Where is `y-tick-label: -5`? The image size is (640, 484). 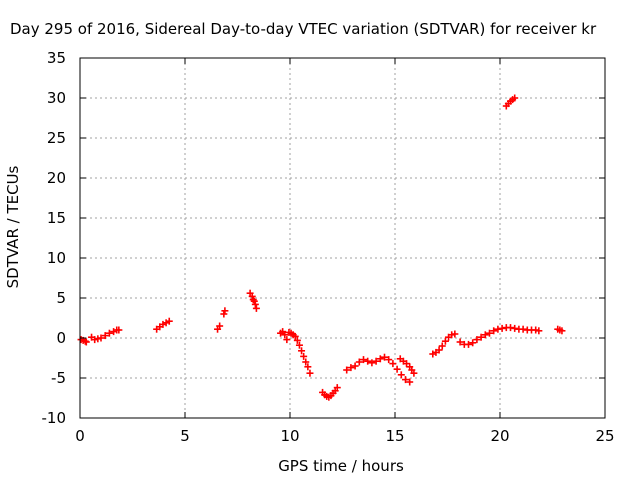
y-tick-label: -5 is located at coordinates (58, 378).